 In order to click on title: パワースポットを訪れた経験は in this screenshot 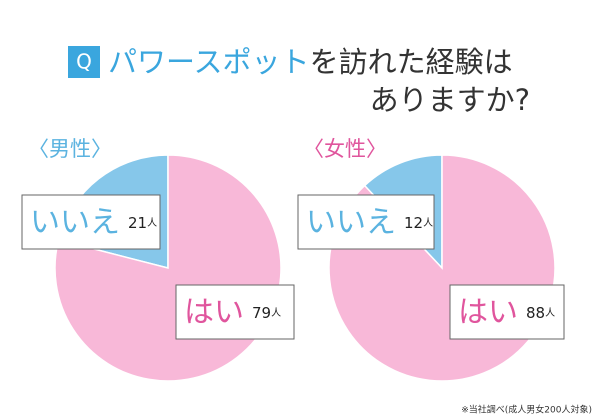, I will do `click(310, 62)`.